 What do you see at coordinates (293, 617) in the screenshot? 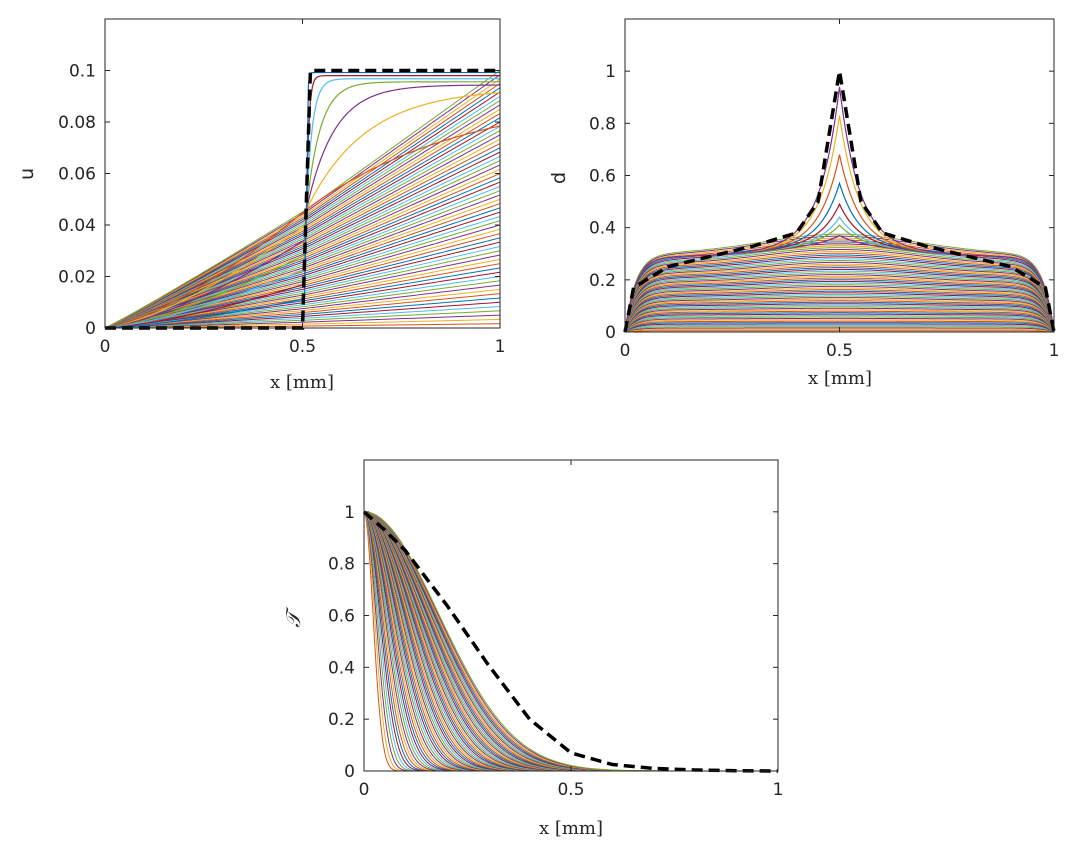
I see `y-axis-label-T: 𝒯` at bounding box center [293, 617].